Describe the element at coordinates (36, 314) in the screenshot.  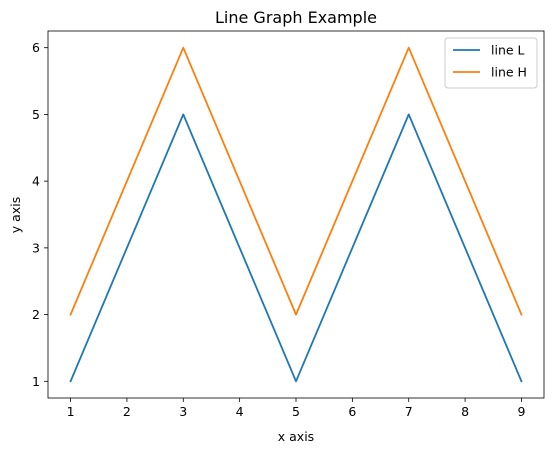
I see `y-tick-label: 2` at that location.